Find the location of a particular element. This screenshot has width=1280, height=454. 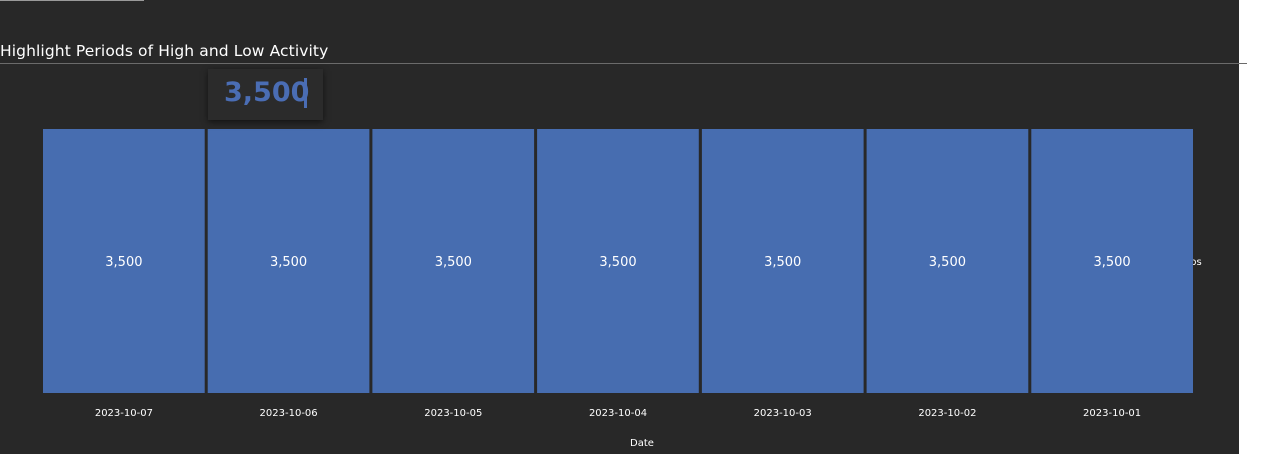

value-tooltip: 3,500 is located at coordinates (265, 94).